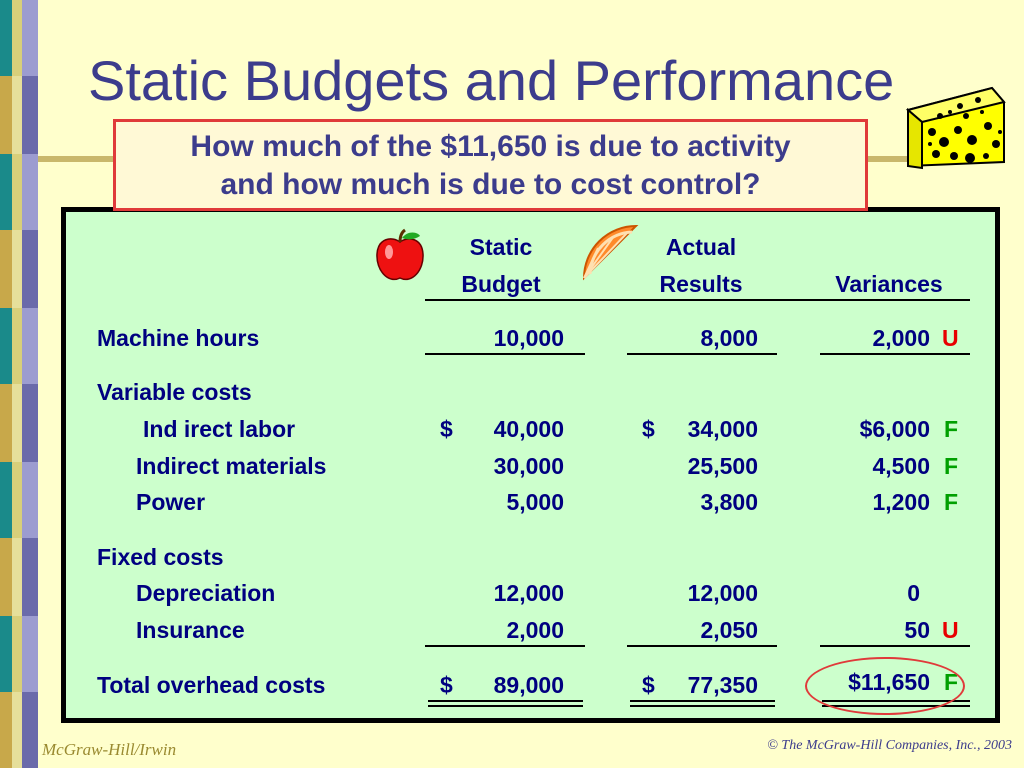 Image resolution: width=1024 pixels, height=768 pixels. I want to click on header-results: Results, so click(701, 284).